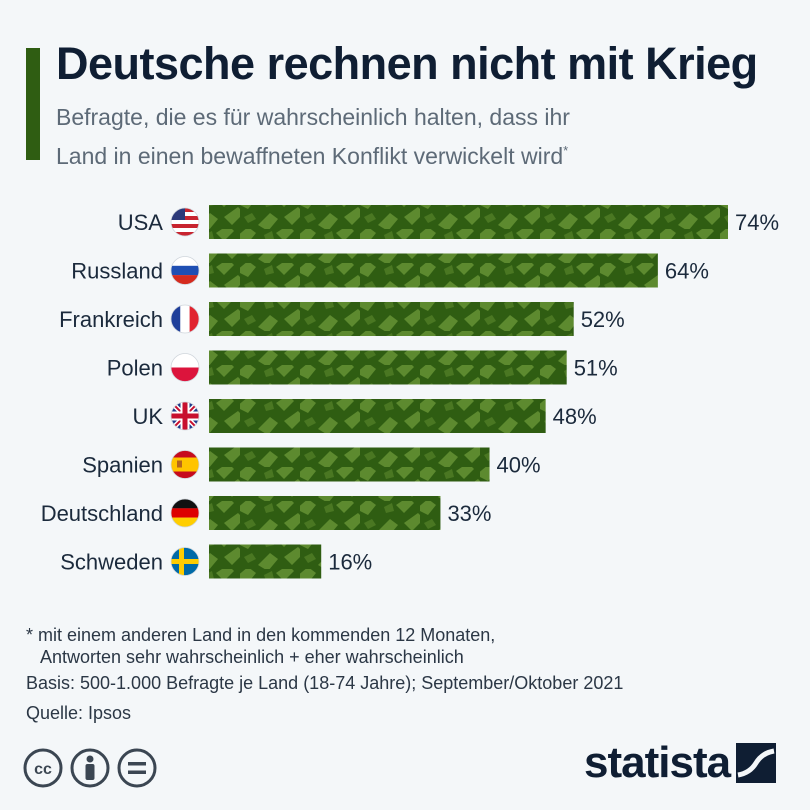 This screenshot has width=810, height=810. I want to click on value-label: 52%, so click(603, 319).